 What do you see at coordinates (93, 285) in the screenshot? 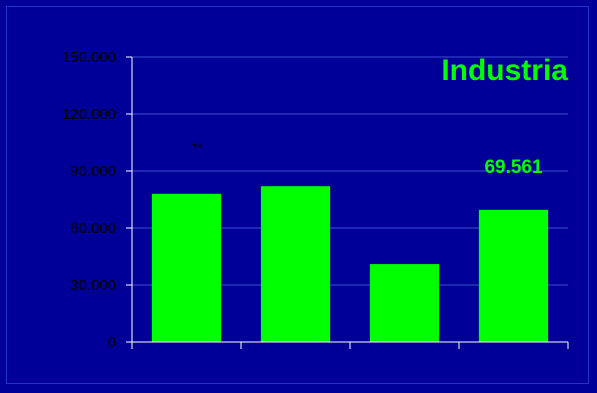
I see `y-tick-label: 30.000` at bounding box center [93, 285].